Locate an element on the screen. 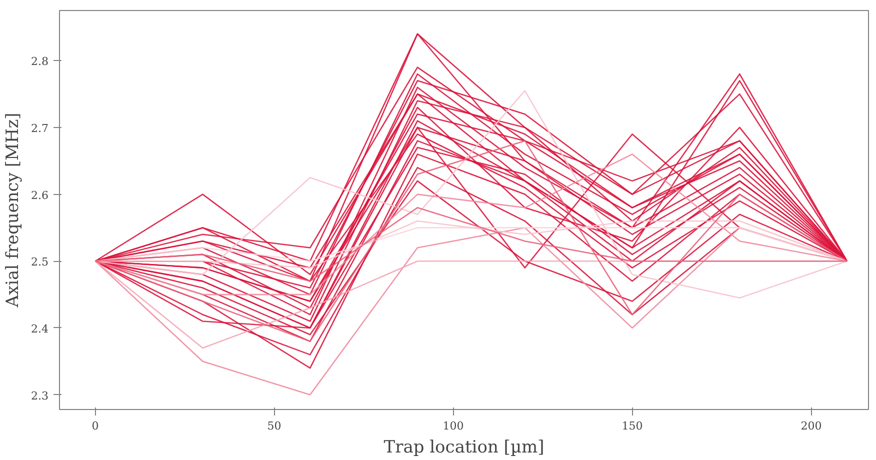 Image resolution: width=876 pixels, height=460 pixels. y-axis-title: Axial frequency [MHz] is located at coordinates (13, 210).